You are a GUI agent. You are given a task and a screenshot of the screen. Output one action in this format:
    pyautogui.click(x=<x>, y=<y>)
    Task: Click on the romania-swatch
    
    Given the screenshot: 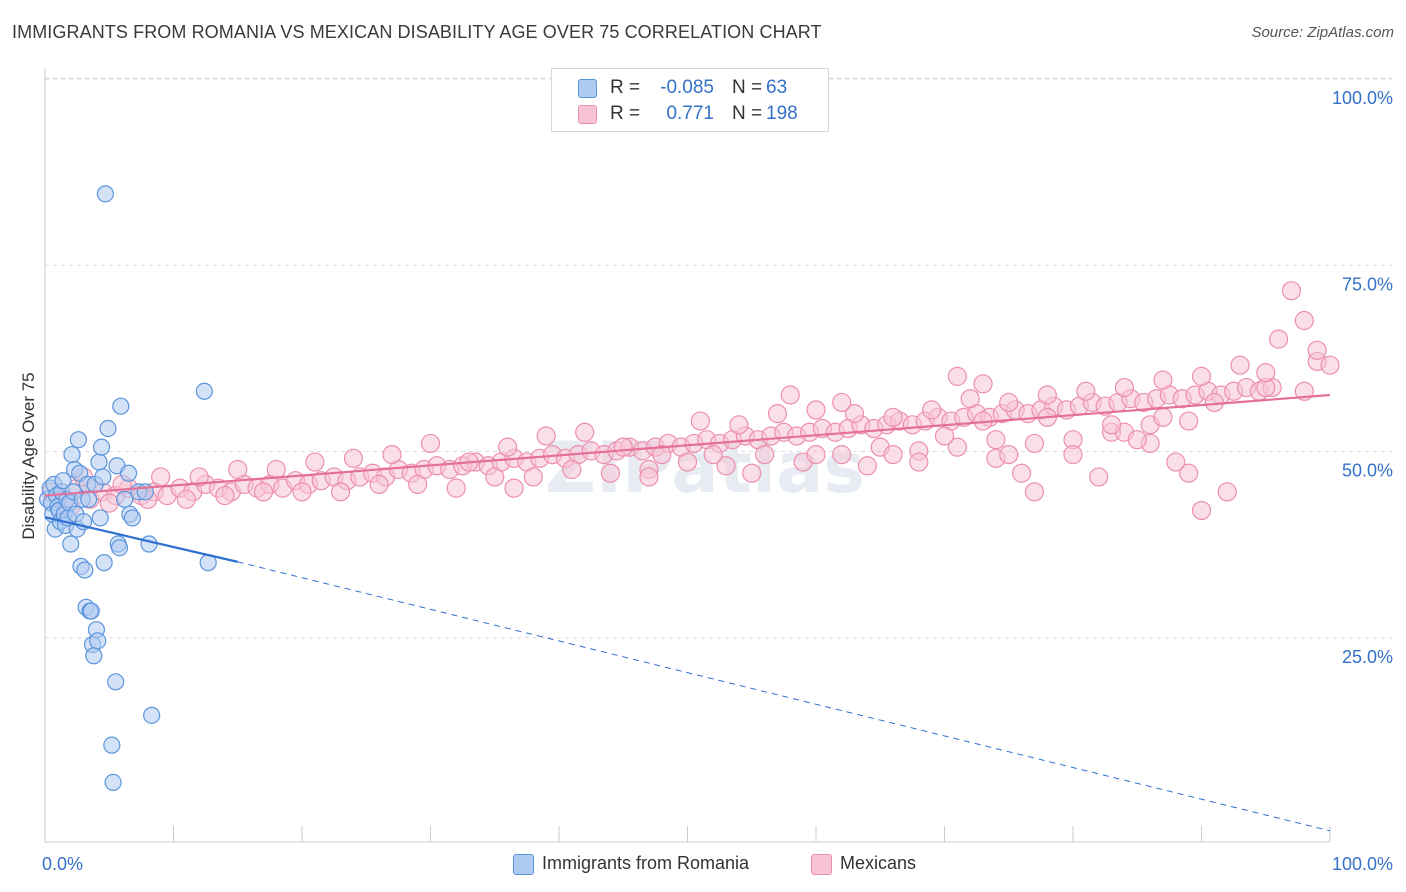 What is the action you would take?
    pyautogui.click(x=587, y=88)
    